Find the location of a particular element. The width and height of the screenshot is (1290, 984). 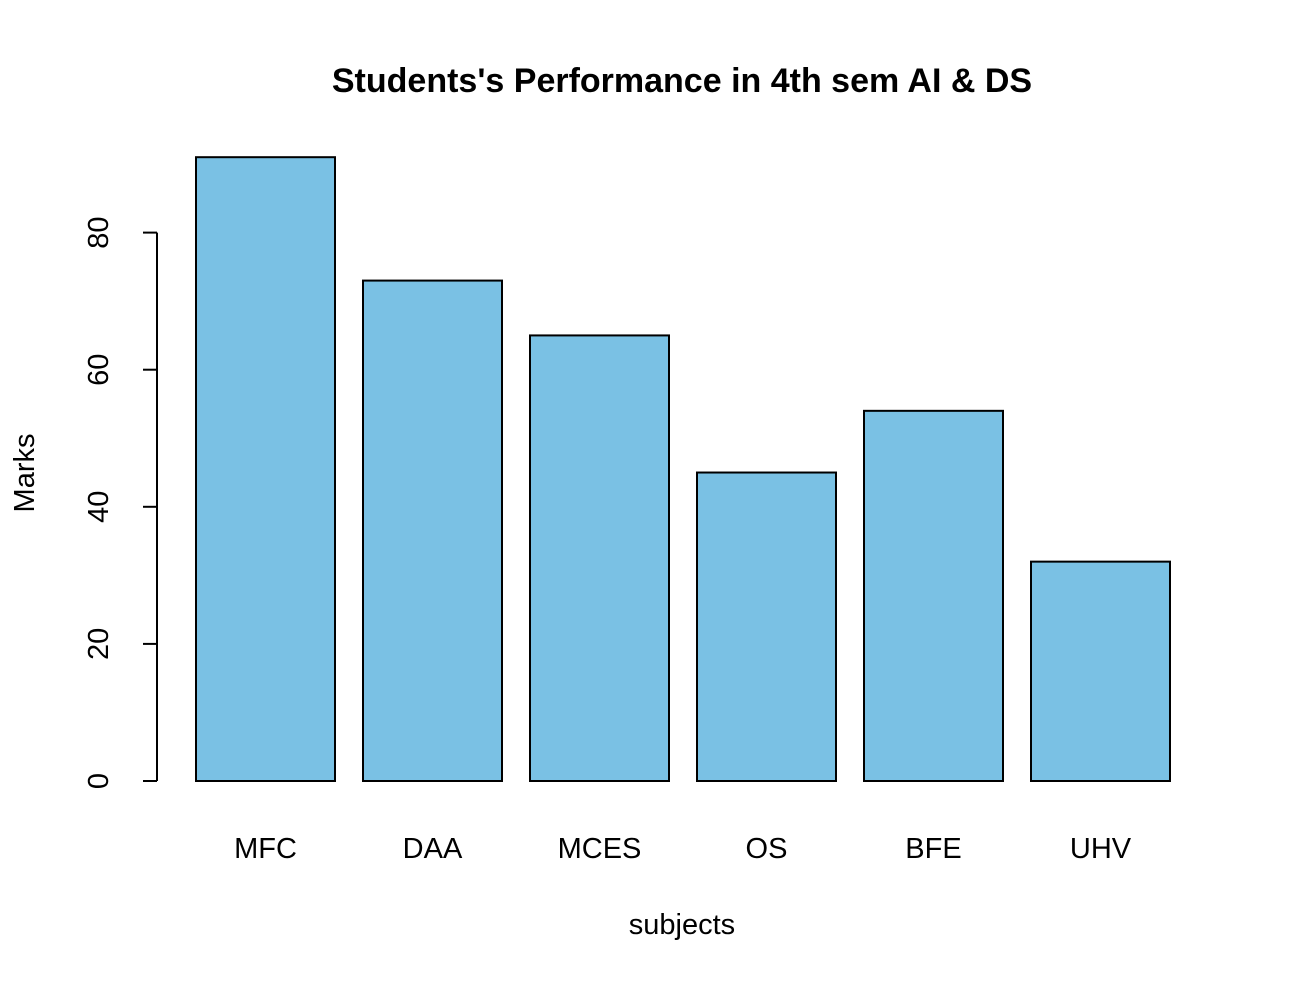

y-axis-label: Marks is located at coordinates (25, 473).